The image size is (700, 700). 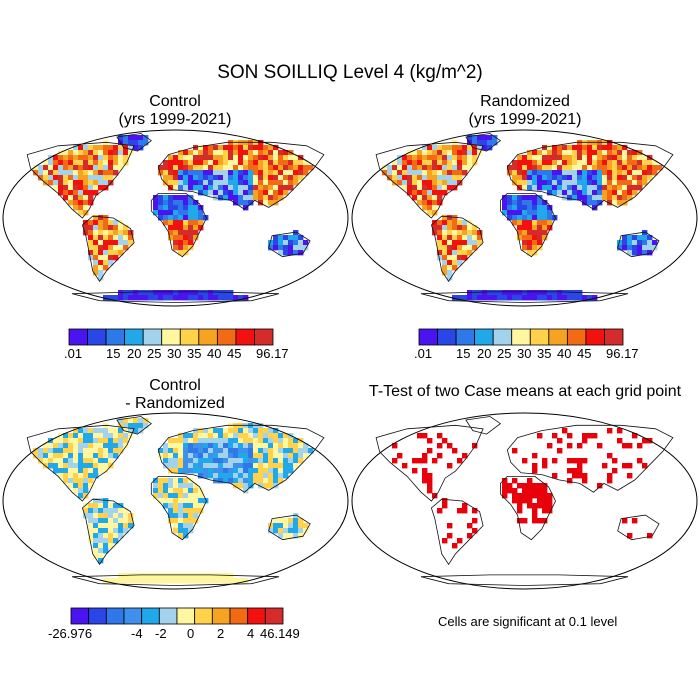 I want to click on difference-cbar-label-6: 46.149, so click(x=280, y=633).